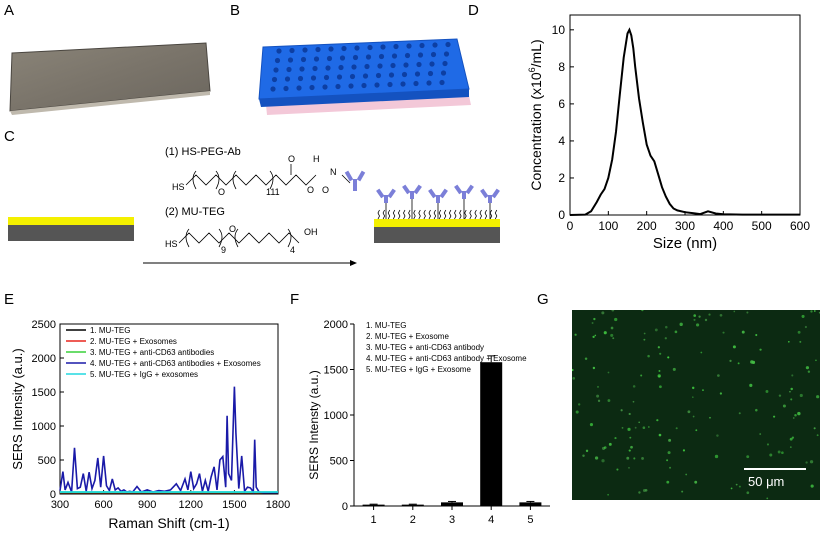 The width and height of the screenshot is (824, 535). What do you see at coordinates (44, 359) in the screenshot?
I see `y-tick-label: 2000` at bounding box center [44, 359].